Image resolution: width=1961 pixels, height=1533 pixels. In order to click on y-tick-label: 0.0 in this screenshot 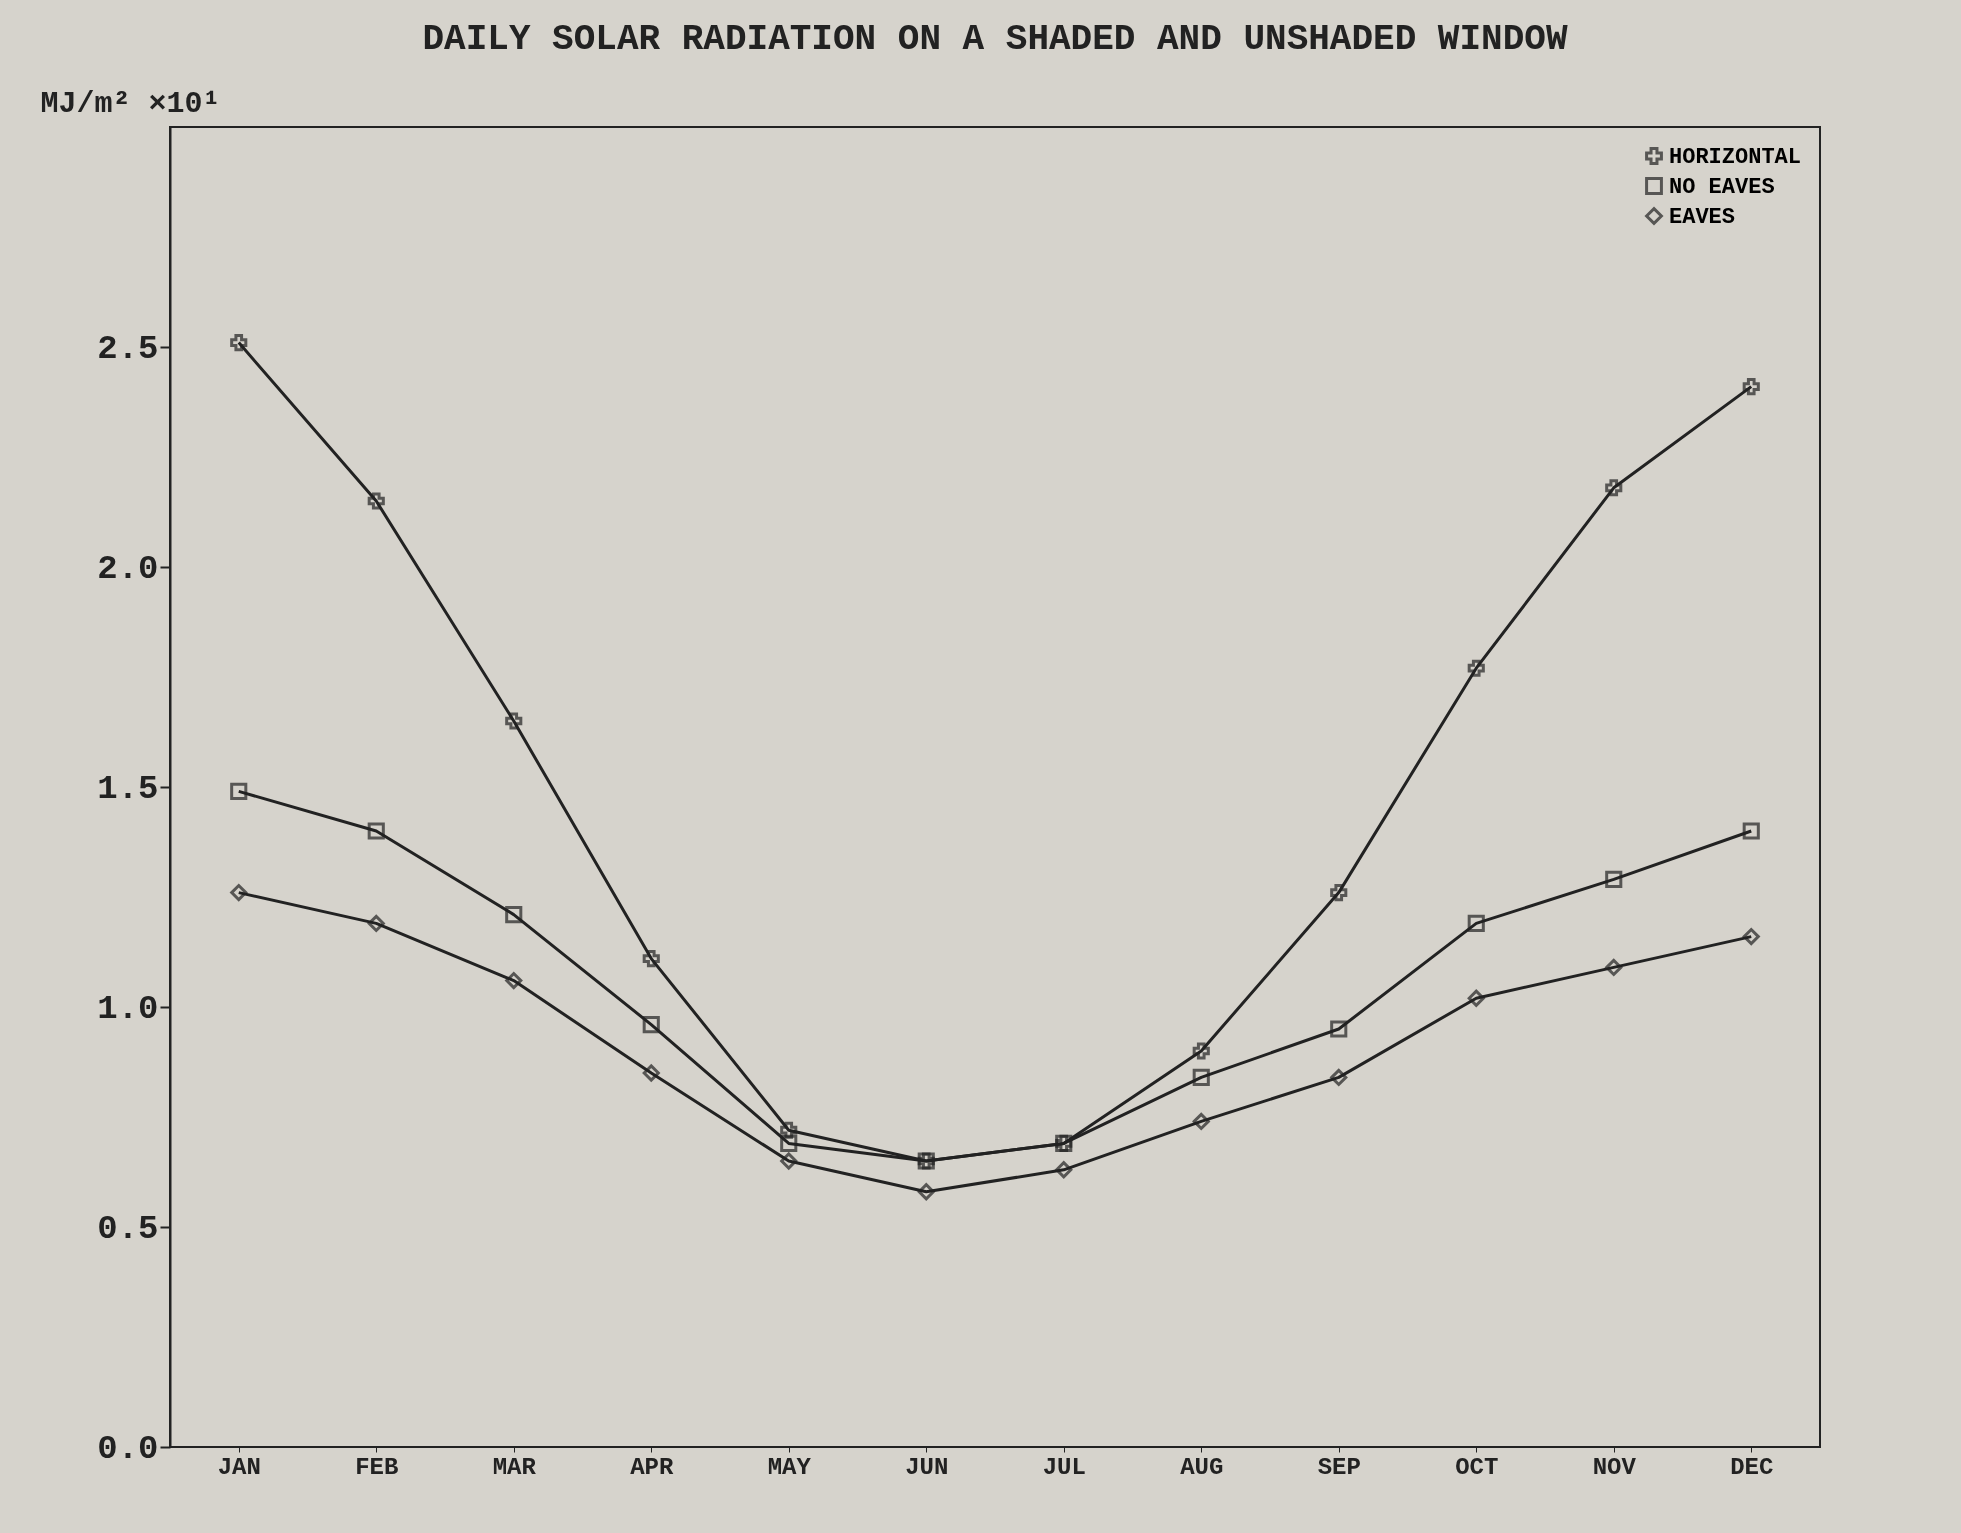, I will do `click(128, 1448)`.